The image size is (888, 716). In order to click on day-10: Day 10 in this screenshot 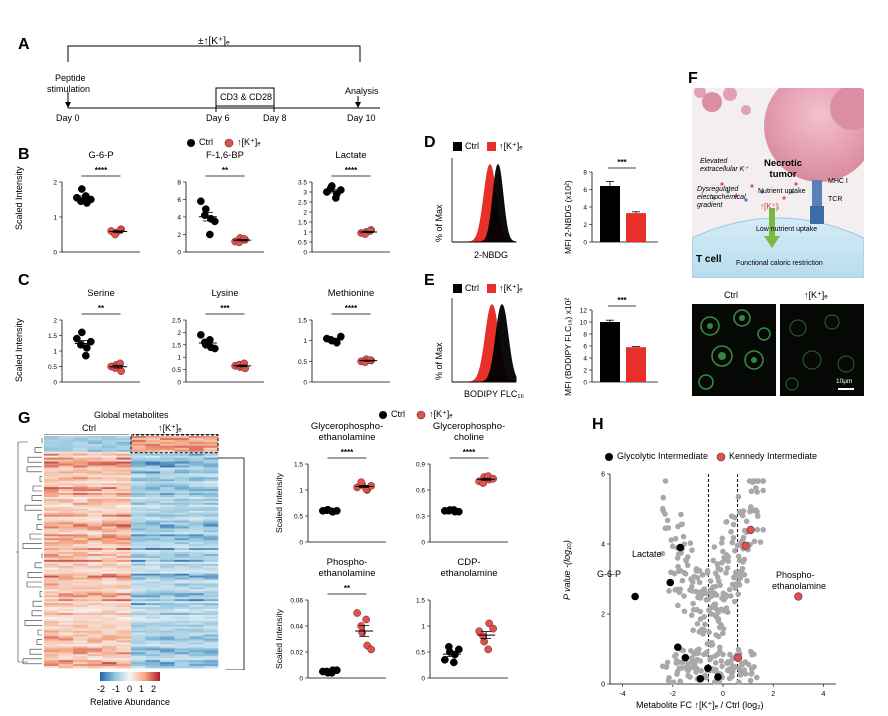, I will do `click(361, 118)`.